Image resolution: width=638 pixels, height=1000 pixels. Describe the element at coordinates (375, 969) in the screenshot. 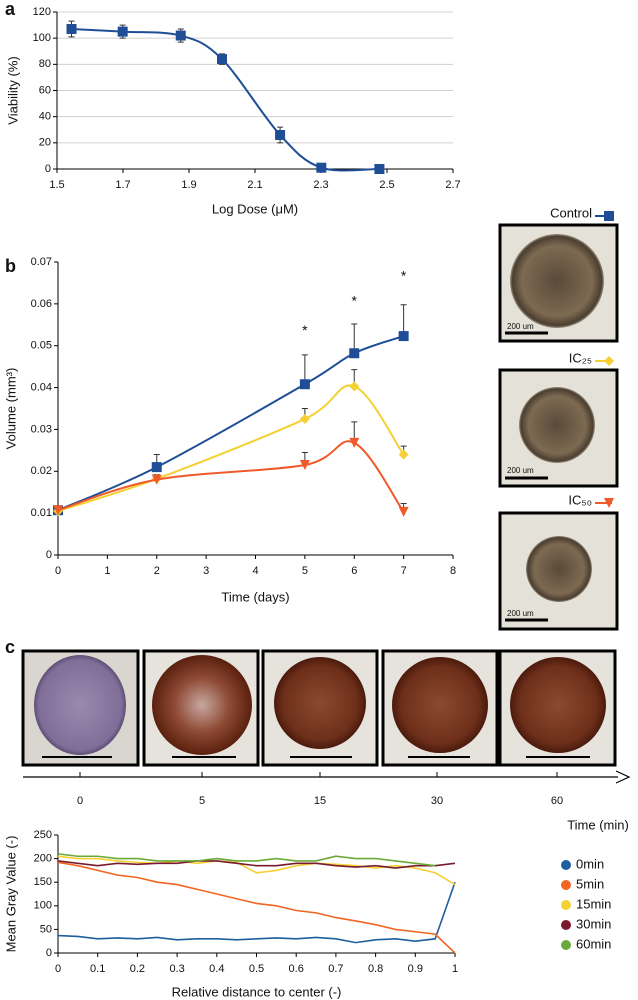

I see `x-tick-label: 0.8` at that location.